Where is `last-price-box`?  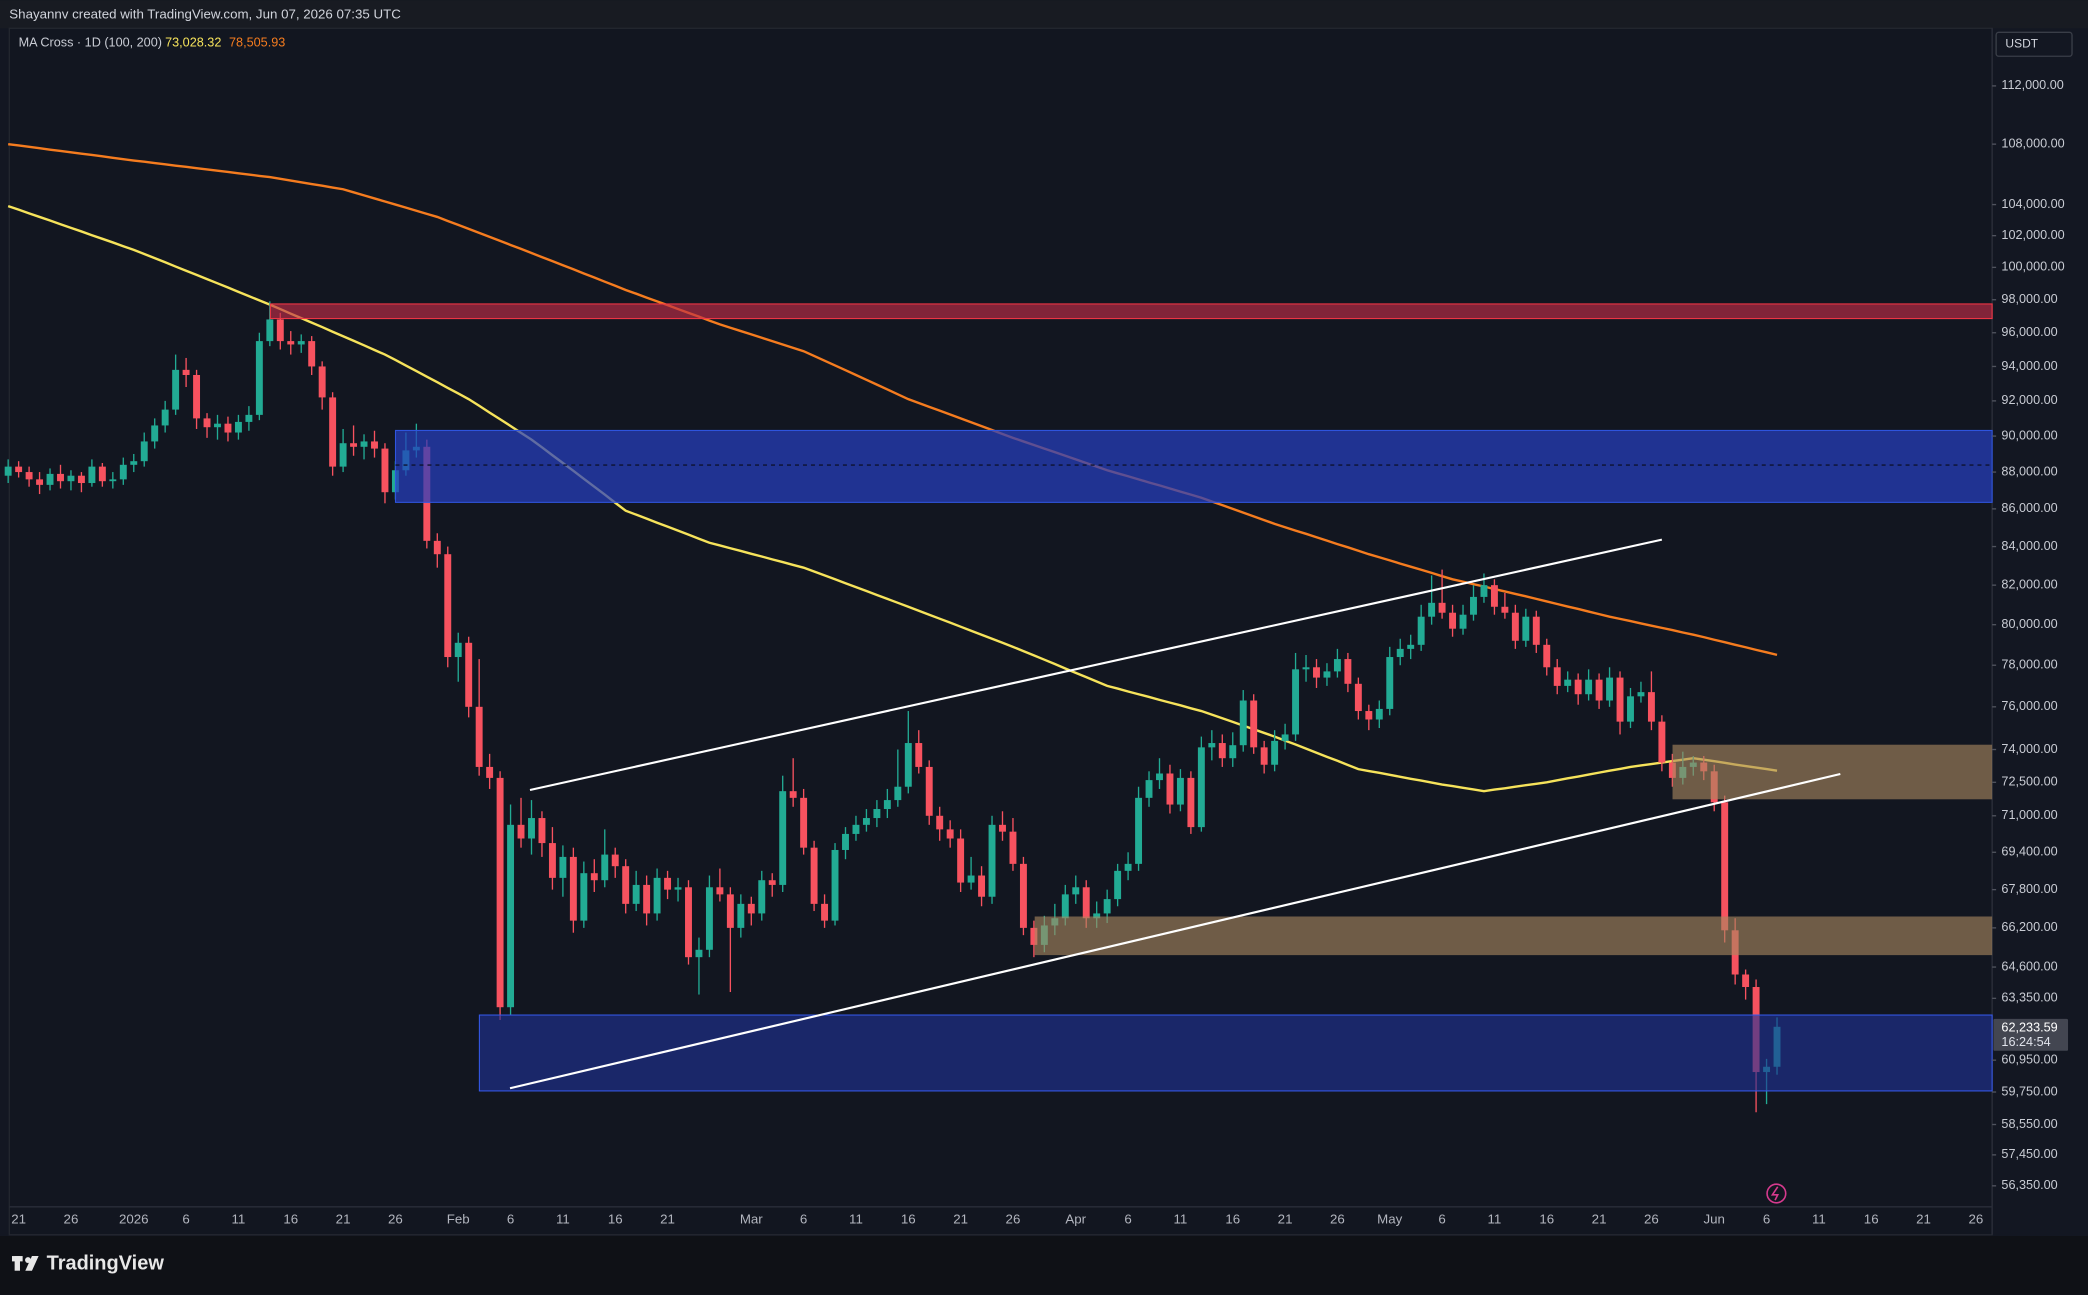
last-price-box is located at coordinates (2031, 1034).